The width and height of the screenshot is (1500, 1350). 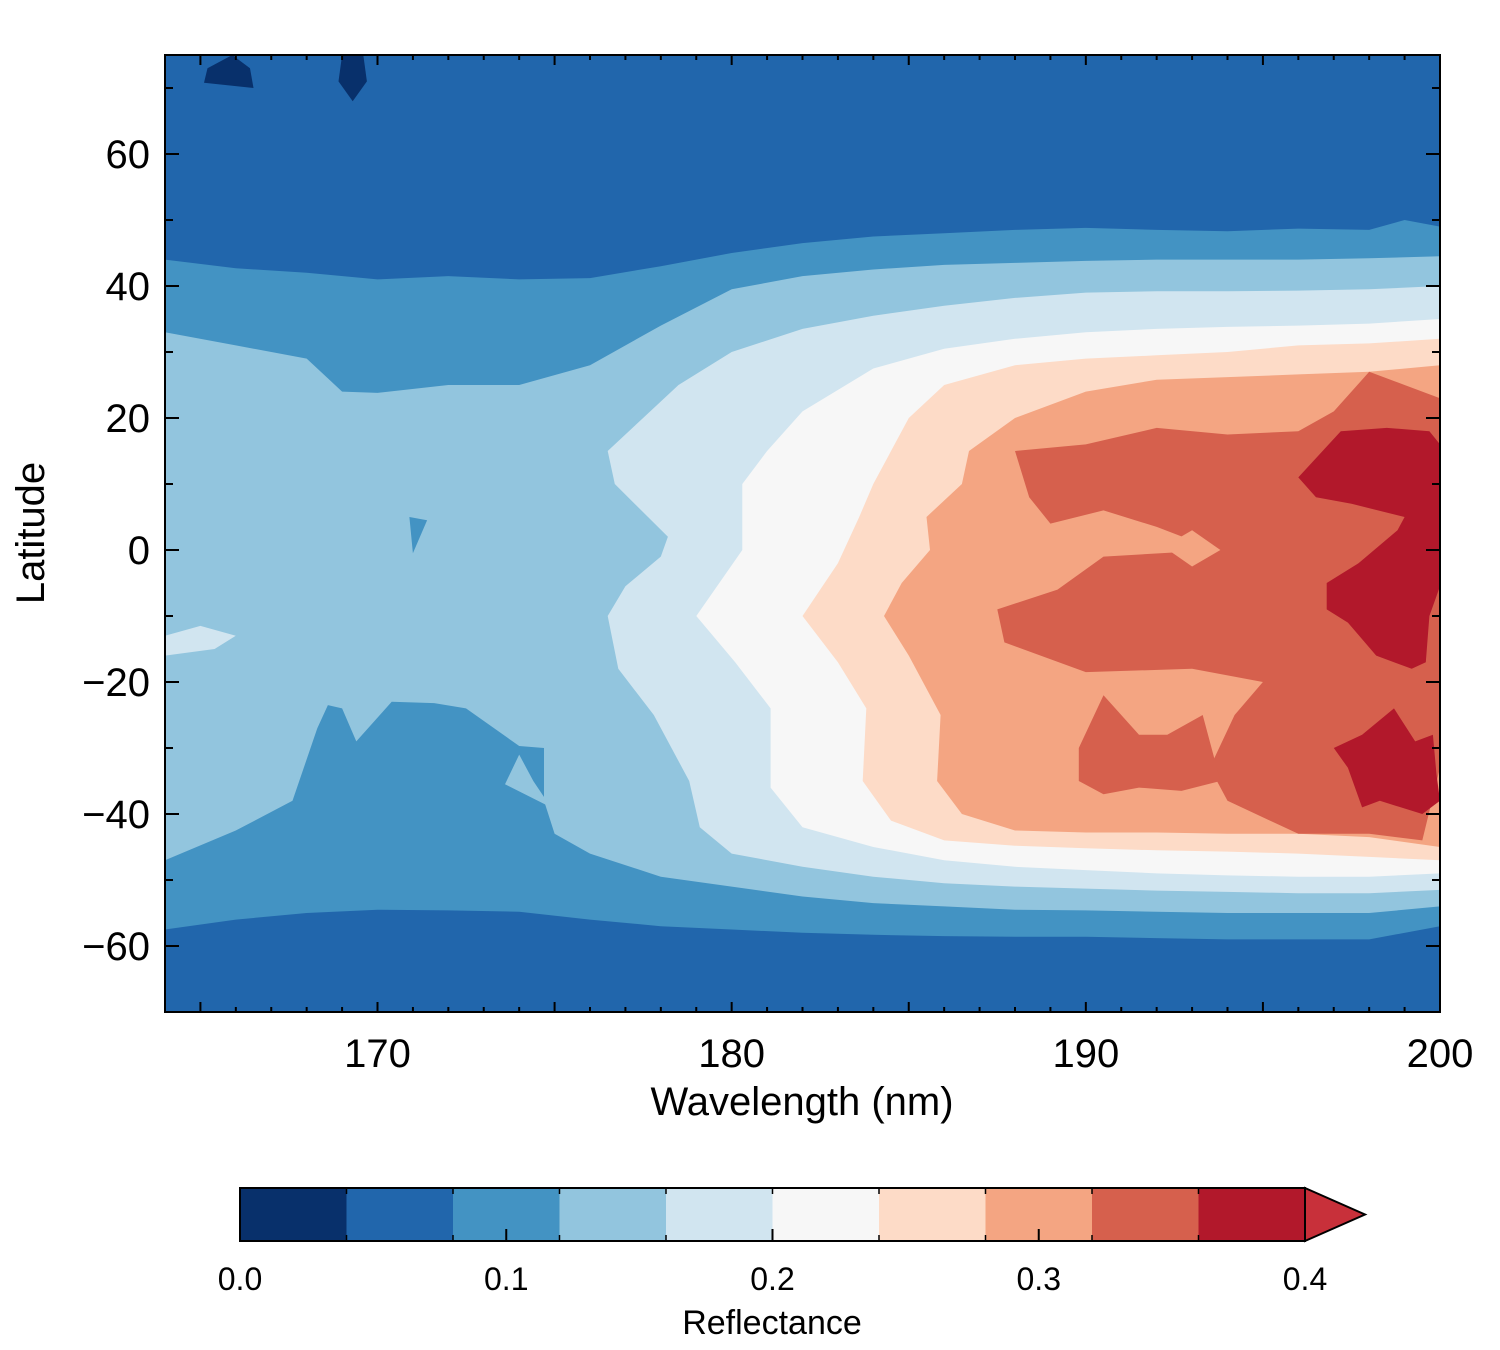 I want to click on colorbar-tick-label: 0.4, so click(x=1305, y=1279).